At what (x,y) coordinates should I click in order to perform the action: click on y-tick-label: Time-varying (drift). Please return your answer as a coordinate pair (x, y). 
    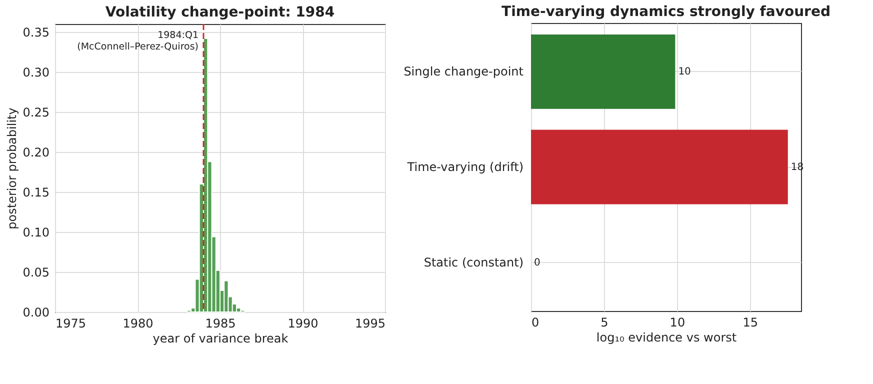
    Looking at the image, I should click on (465, 167).